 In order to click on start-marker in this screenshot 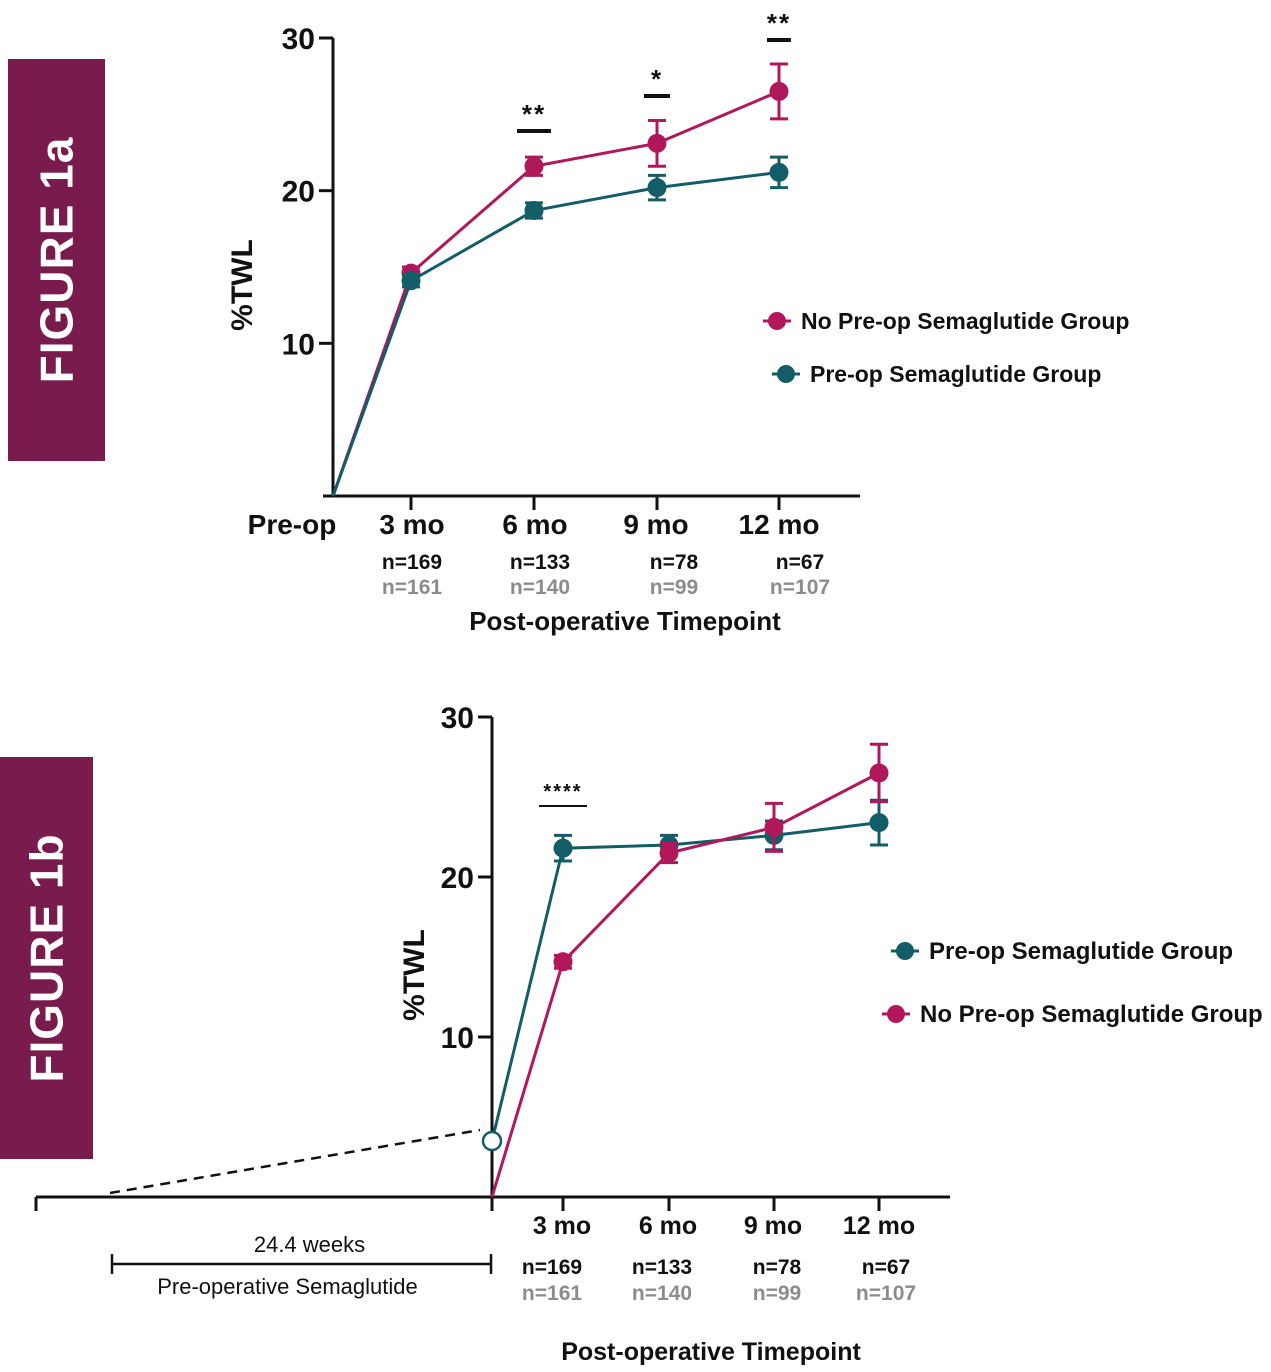, I will do `click(492, 1141)`.